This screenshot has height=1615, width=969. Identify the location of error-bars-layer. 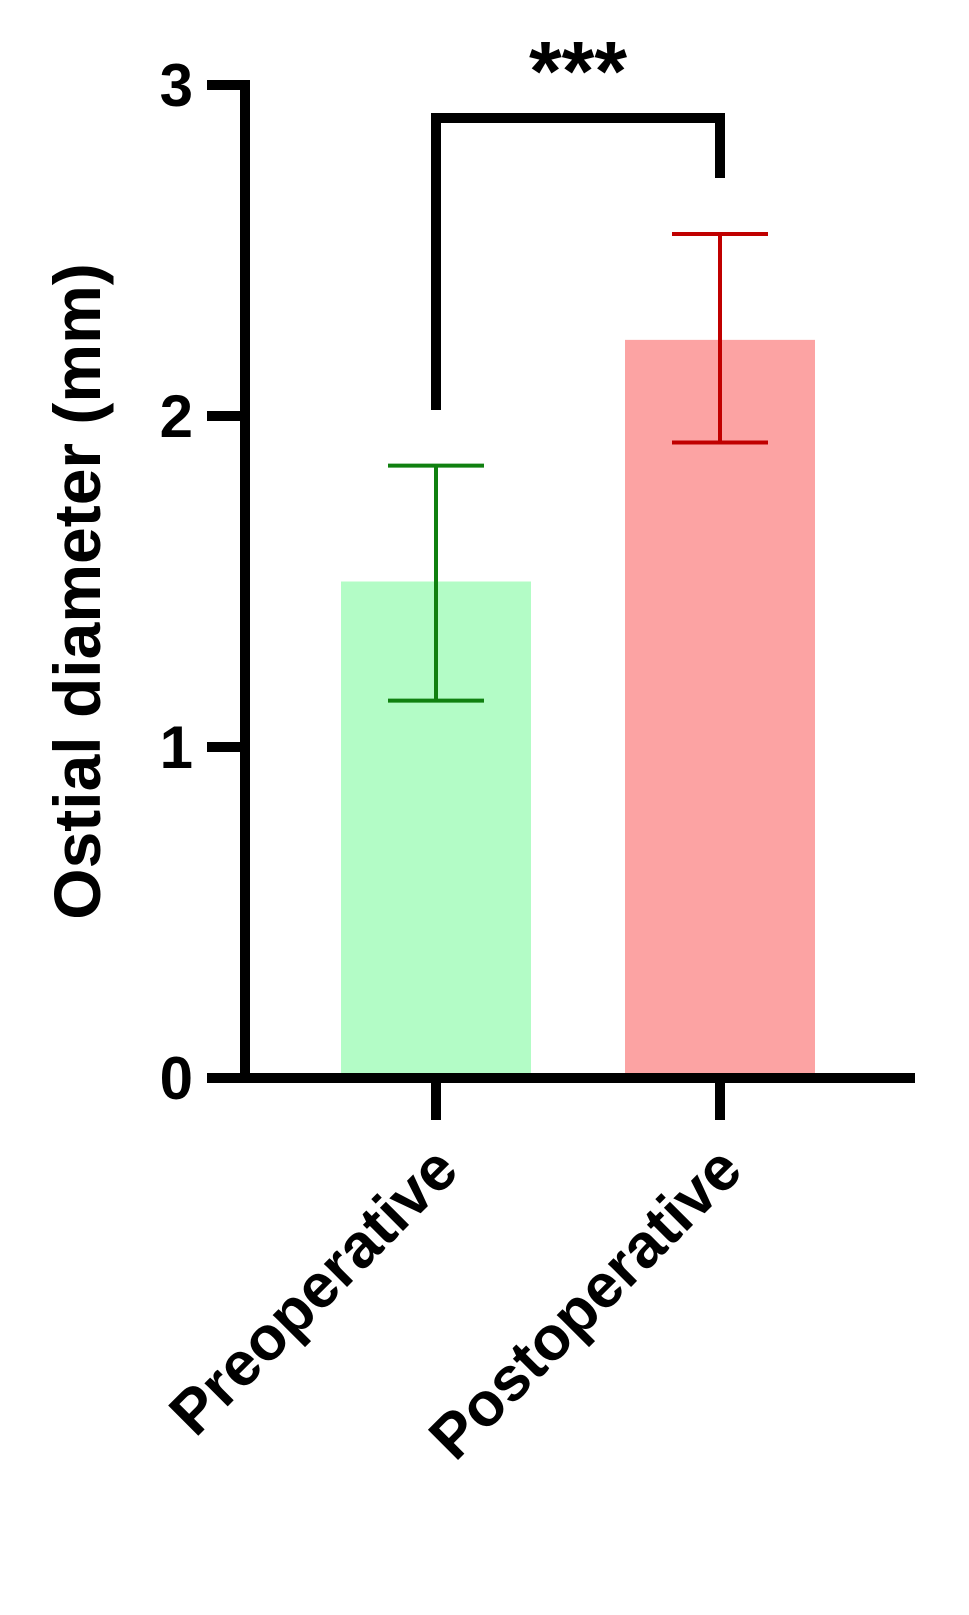
(578, 467).